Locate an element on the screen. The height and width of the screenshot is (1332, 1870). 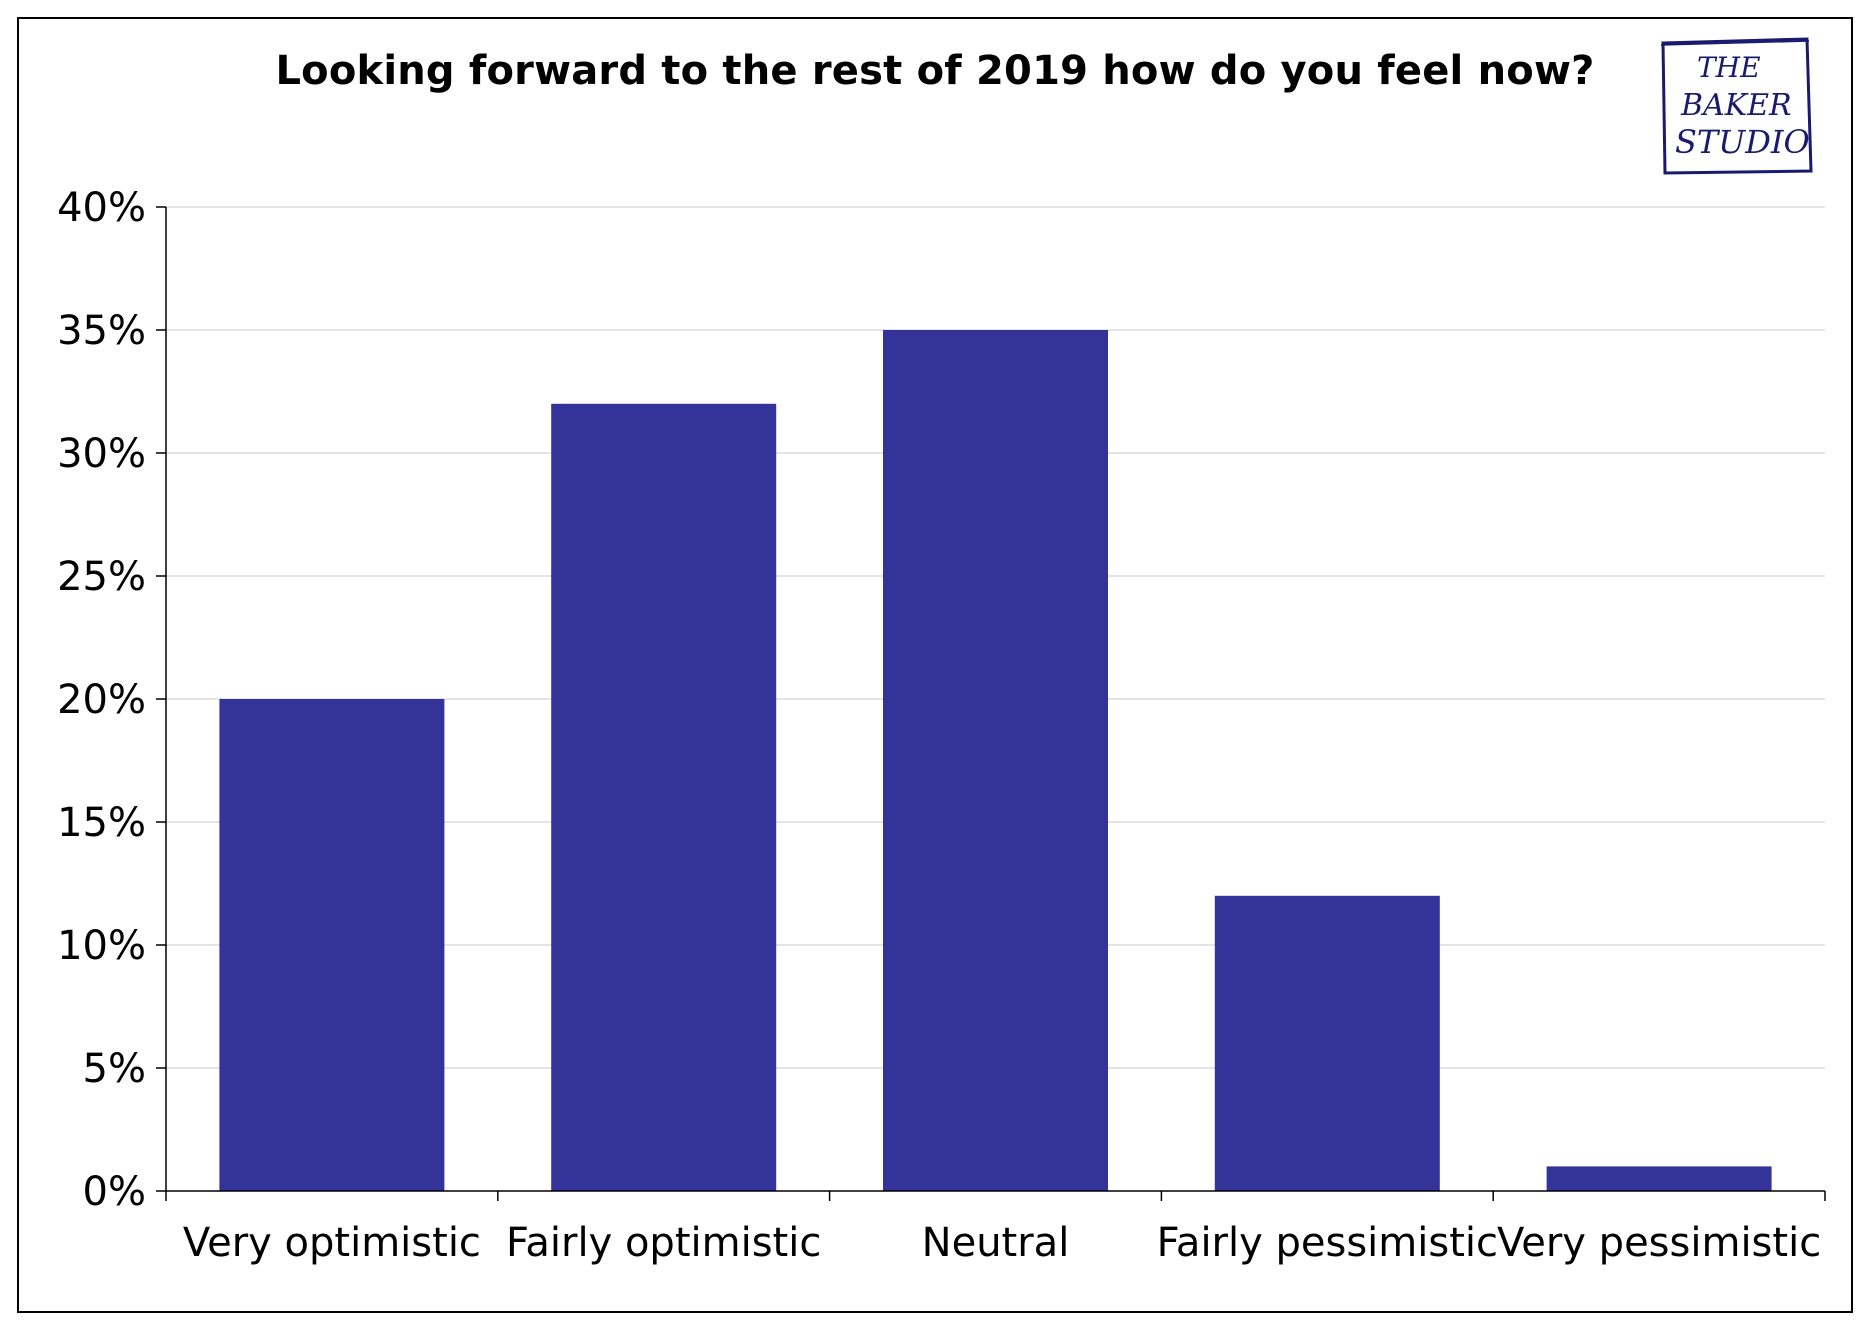
svg-text: STUDIO is located at coordinates (1742, 142).